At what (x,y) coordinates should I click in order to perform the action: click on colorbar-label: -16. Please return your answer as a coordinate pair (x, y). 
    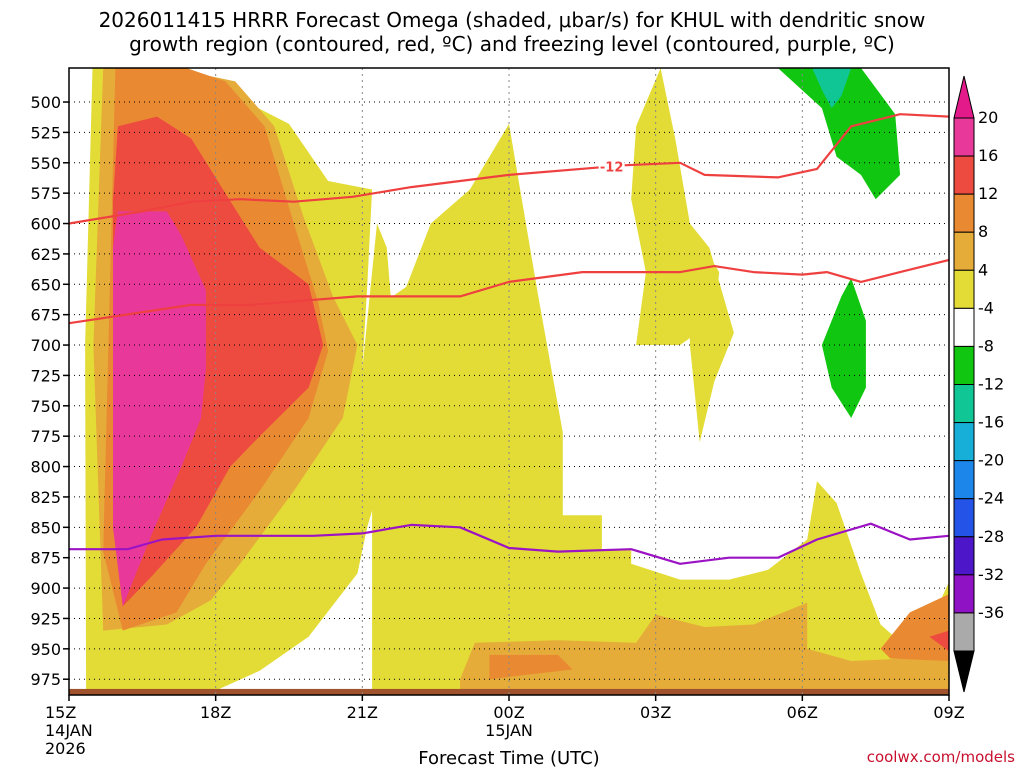
    Looking at the image, I should click on (991, 422).